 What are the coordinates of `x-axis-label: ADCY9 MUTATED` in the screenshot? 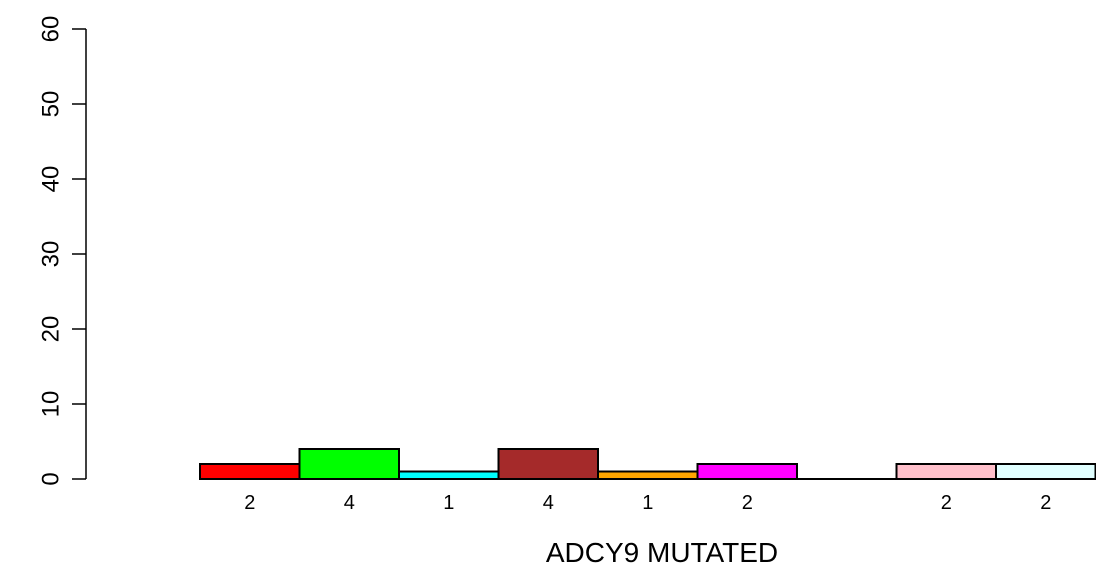 It's located at (662, 550).